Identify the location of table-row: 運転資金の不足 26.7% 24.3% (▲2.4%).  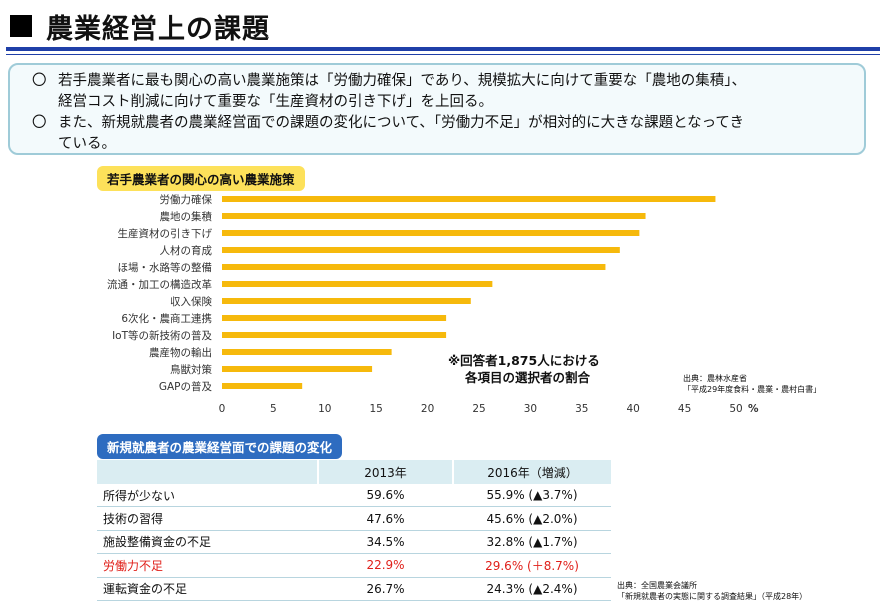
(354, 589).